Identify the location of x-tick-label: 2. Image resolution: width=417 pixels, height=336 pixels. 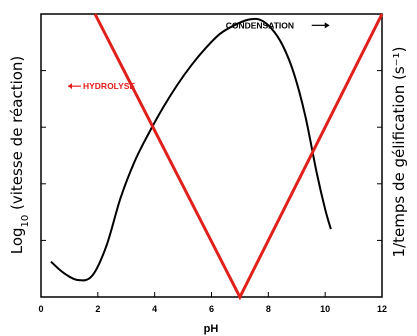
(97, 309).